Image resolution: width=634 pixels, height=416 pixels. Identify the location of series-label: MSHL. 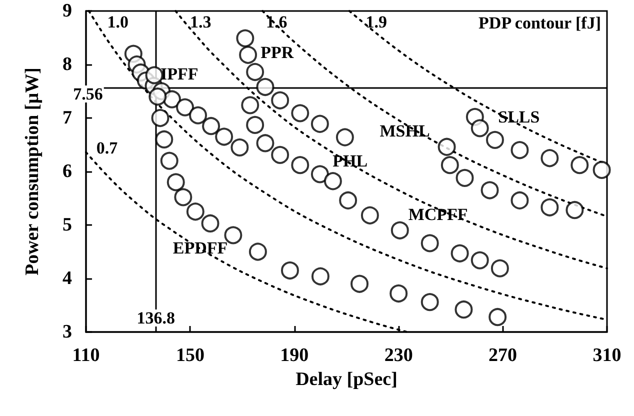
(405, 130).